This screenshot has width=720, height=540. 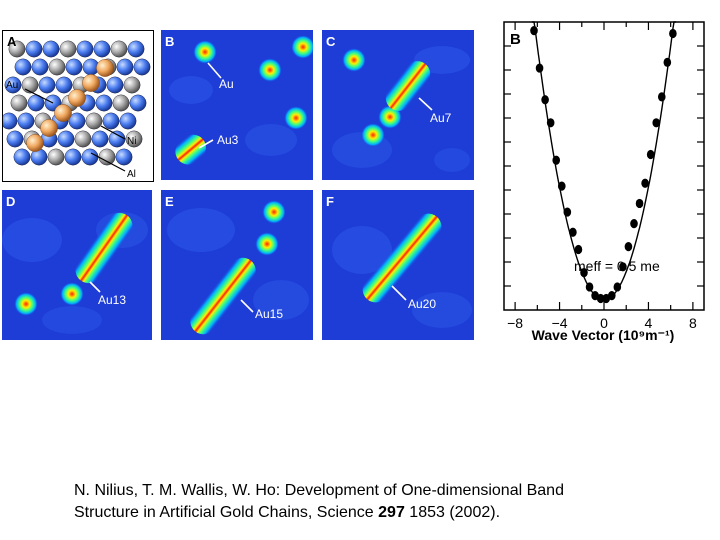 I want to click on au20-pointer-line, so click(x=399, y=293).